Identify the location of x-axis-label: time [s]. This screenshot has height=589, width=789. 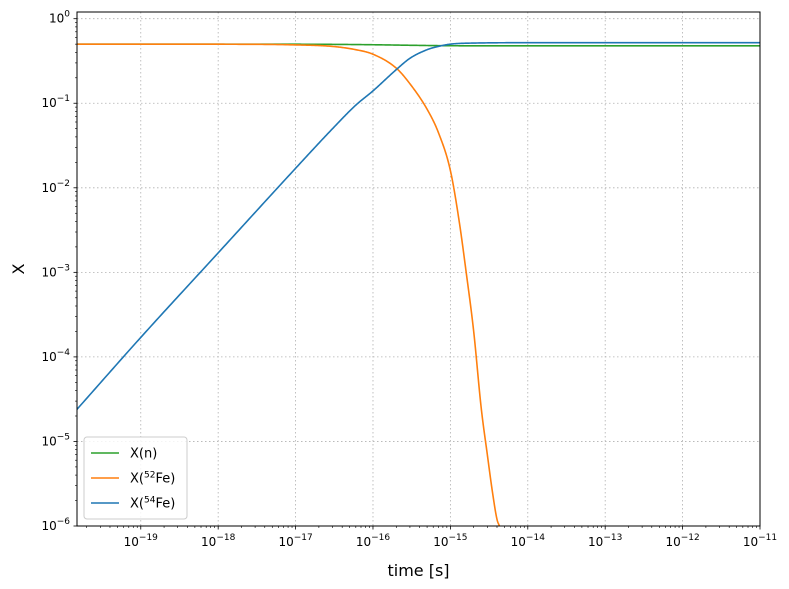
(418, 570).